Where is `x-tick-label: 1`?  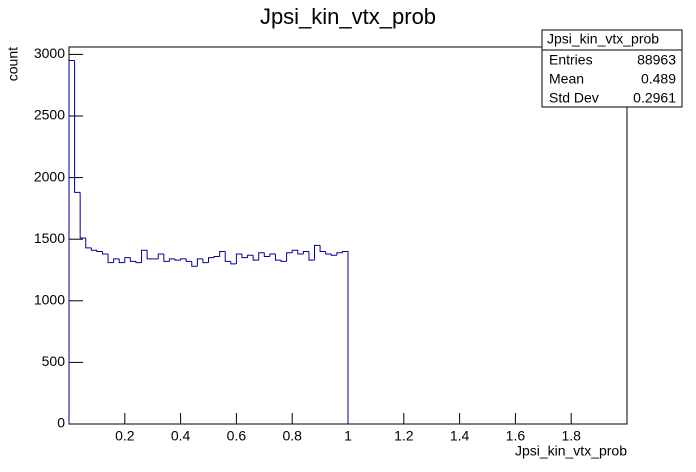 x-tick-label: 1 is located at coordinates (348, 436).